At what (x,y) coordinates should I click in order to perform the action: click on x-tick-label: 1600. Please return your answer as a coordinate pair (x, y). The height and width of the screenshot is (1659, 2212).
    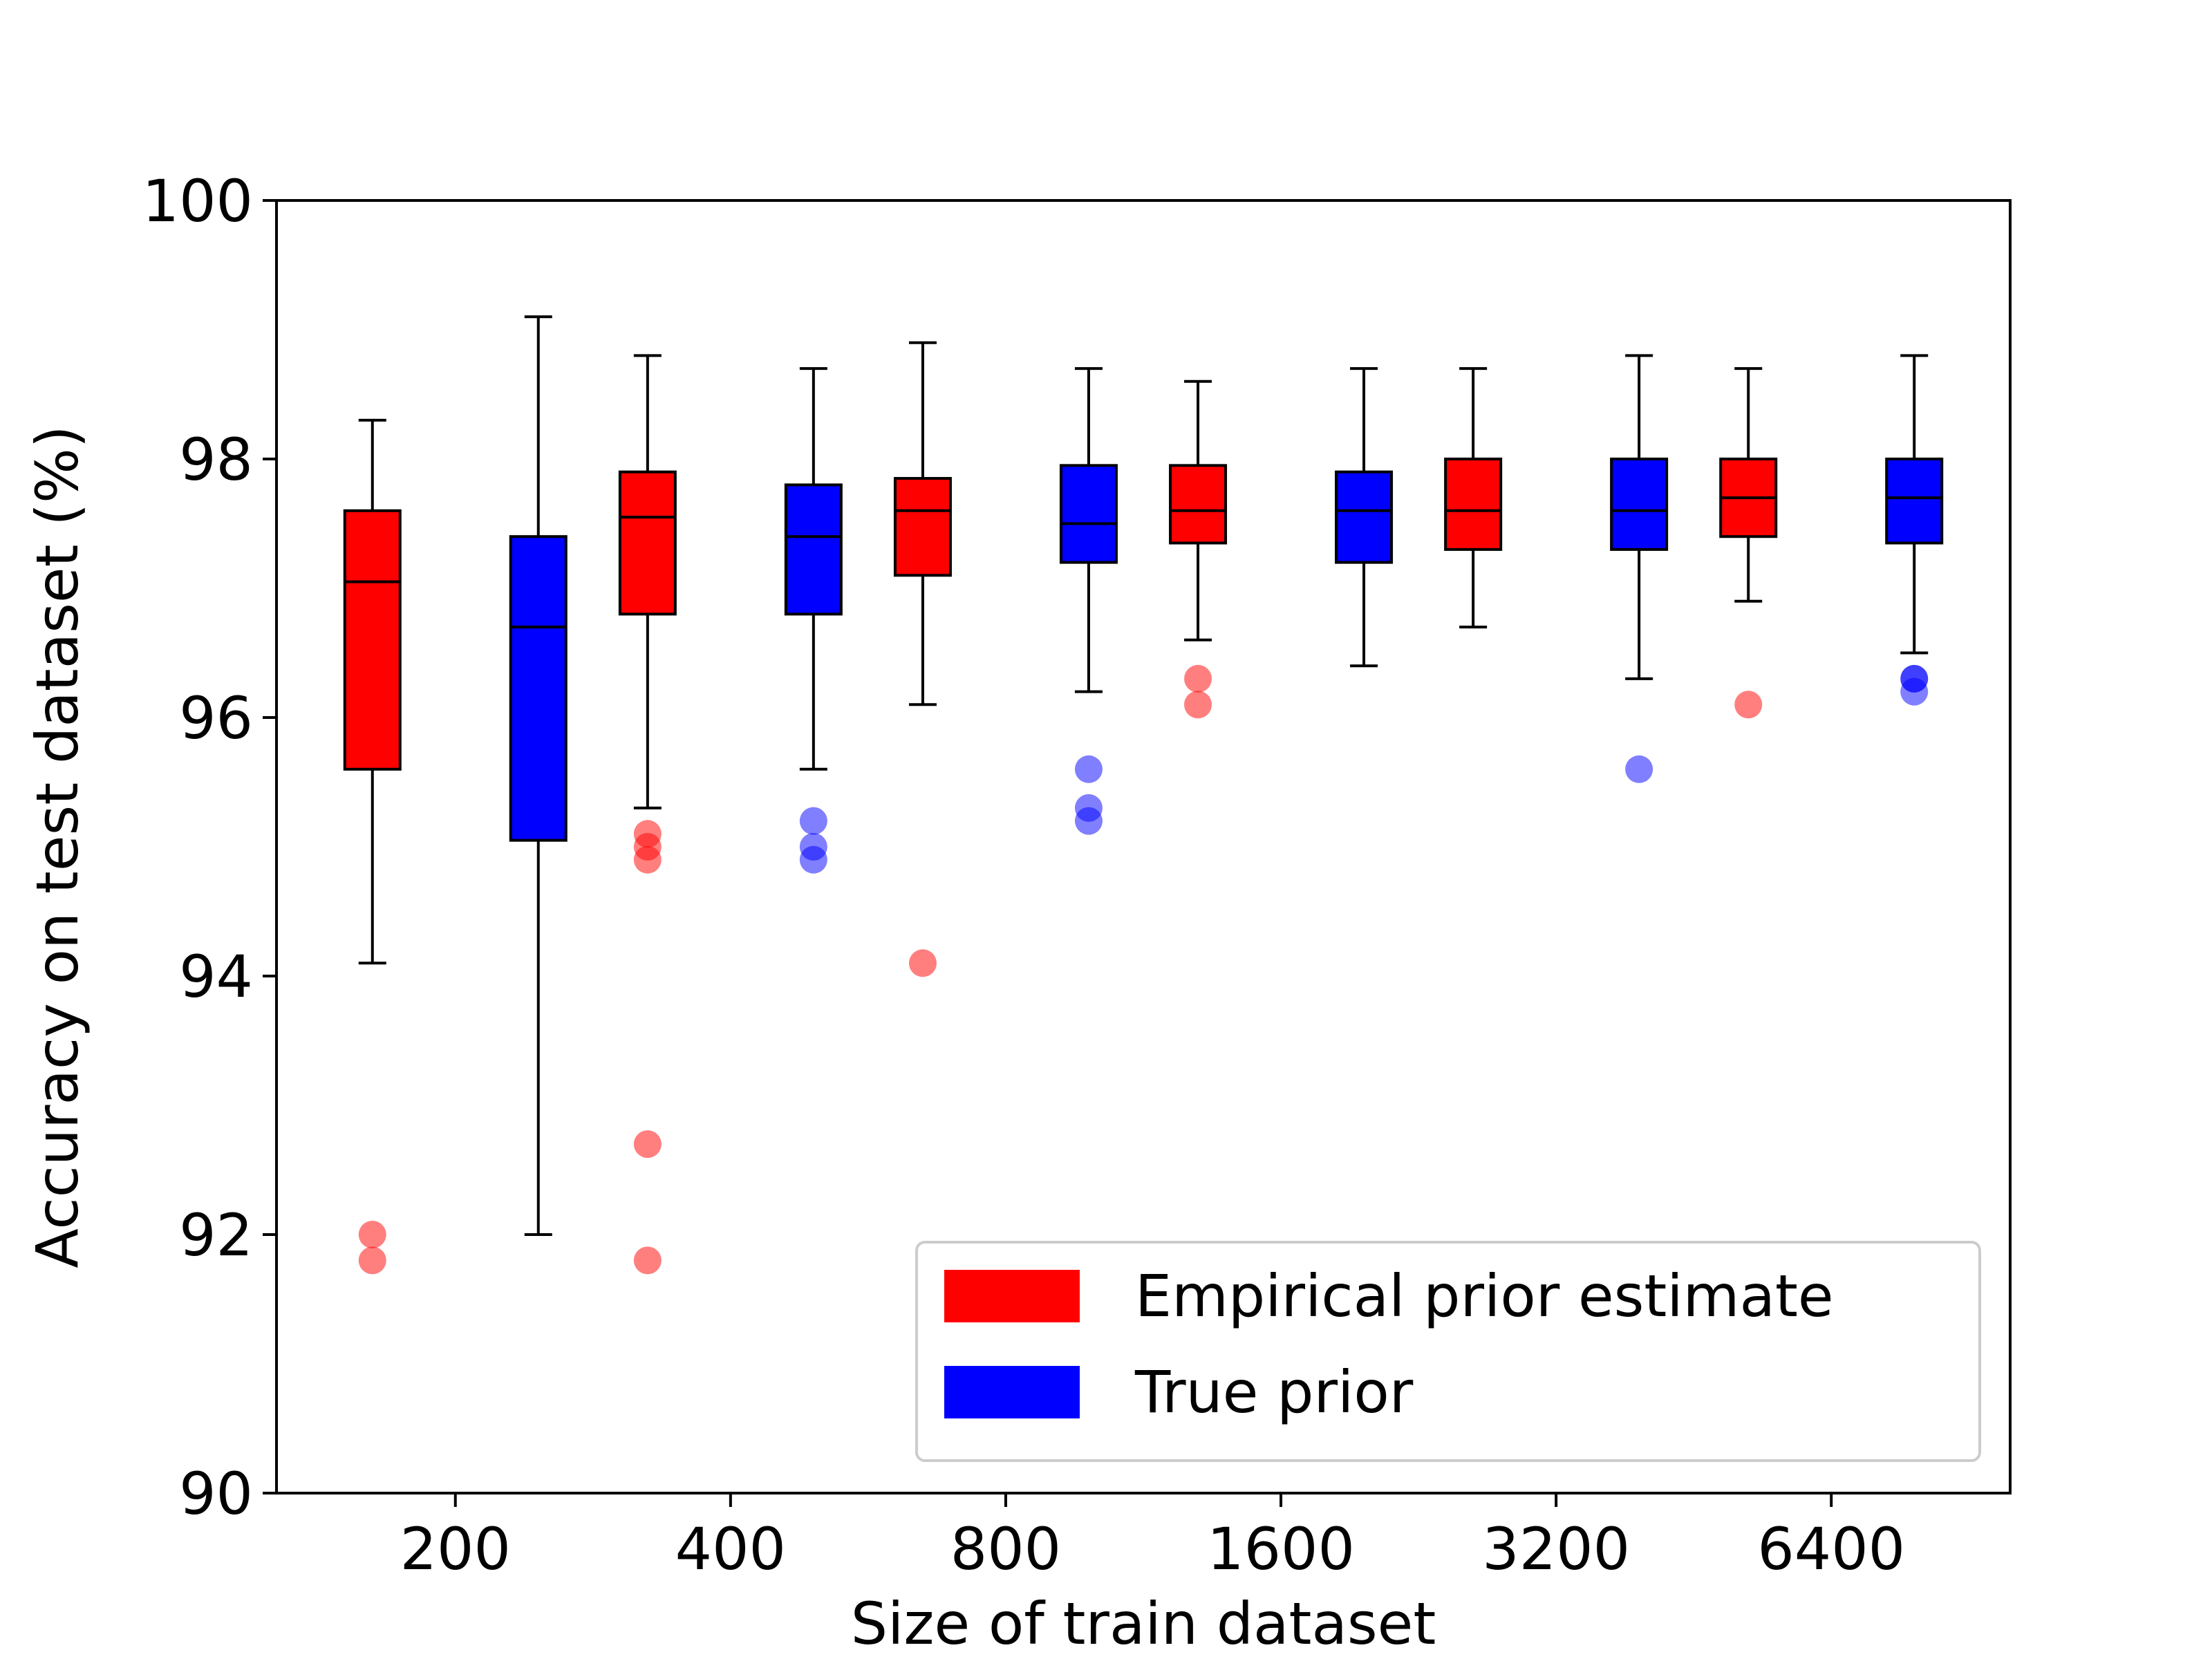
    Looking at the image, I should click on (1281, 1549).